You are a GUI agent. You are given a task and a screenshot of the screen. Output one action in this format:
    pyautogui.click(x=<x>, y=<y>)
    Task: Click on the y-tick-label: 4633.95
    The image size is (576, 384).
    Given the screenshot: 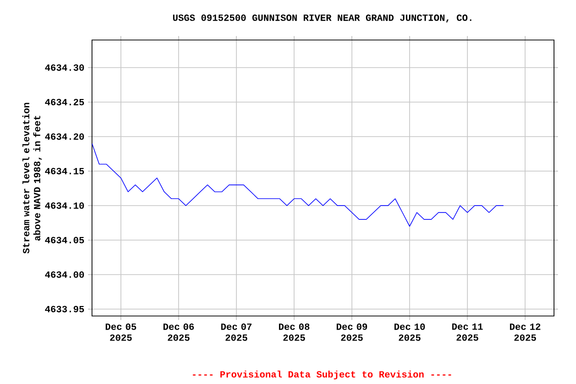 What is the action you would take?
    pyautogui.click(x=64, y=309)
    